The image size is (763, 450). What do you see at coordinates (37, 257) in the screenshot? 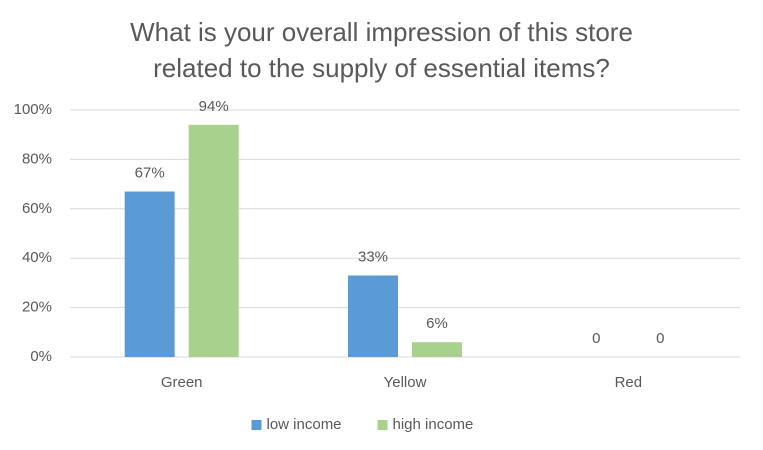
I see `y-tick-label: 40%` at bounding box center [37, 257].